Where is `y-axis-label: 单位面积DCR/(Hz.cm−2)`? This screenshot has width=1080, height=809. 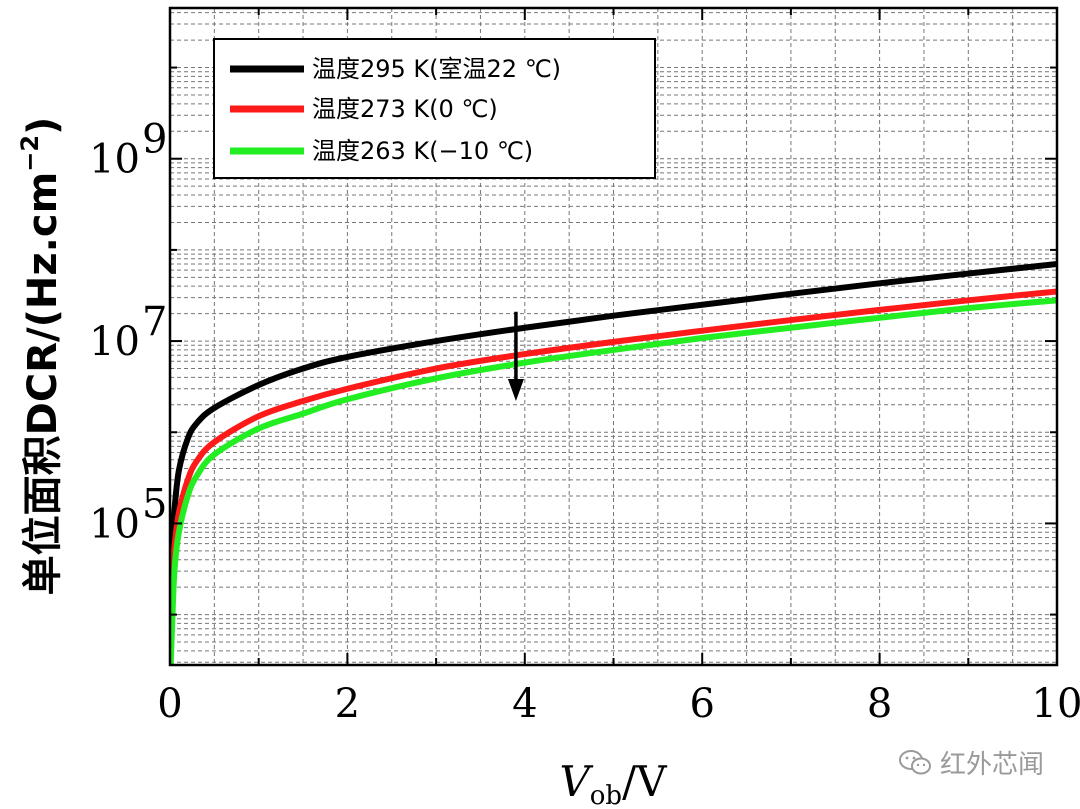
y-axis-label: 单位面积DCR/(Hz.cm−2) is located at coordinates (41, 356).